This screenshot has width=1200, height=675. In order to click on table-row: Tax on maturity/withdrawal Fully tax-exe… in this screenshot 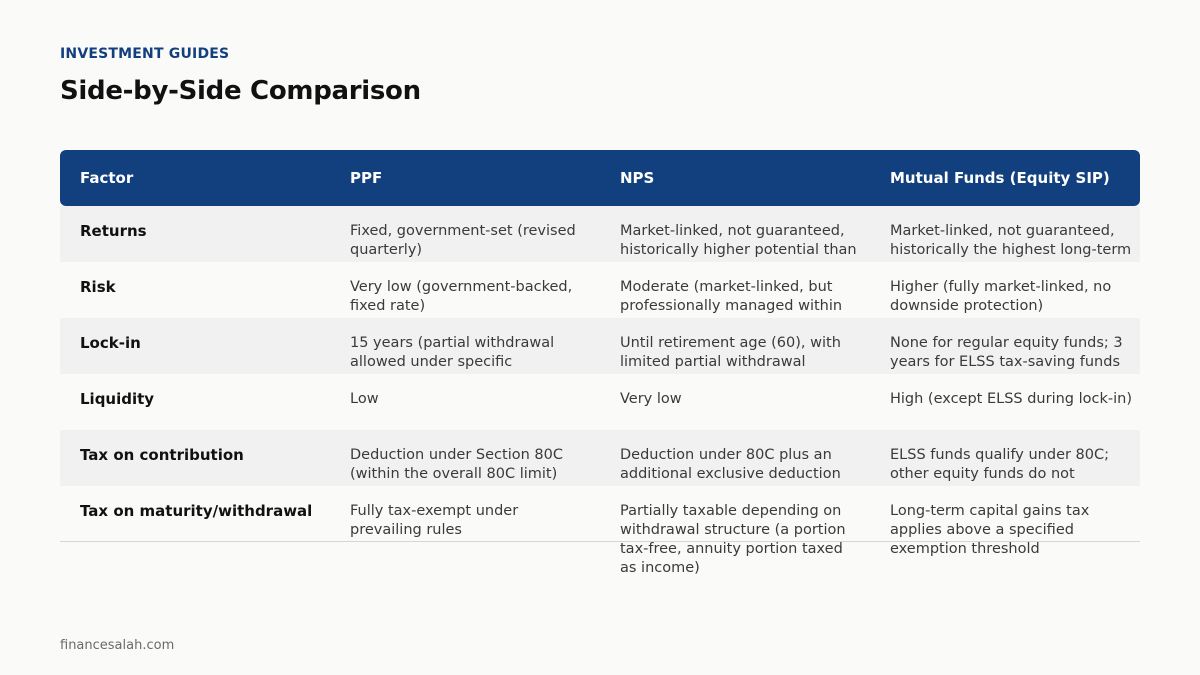, I will do `click(600, 531)`.